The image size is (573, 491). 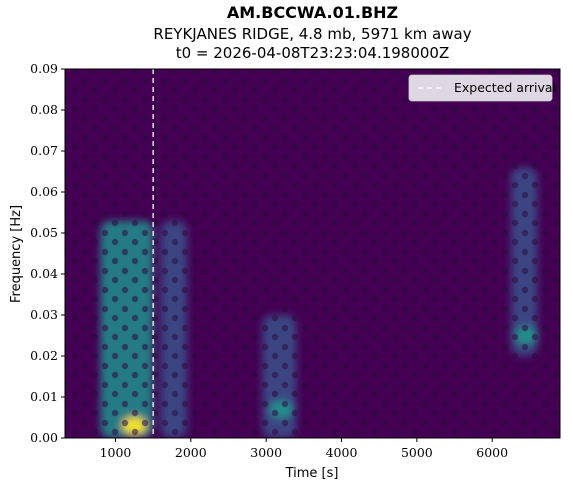 What do you see at coordinates (44, 314) in the screenshot?
I see `y-tick-label: 0.03` at bounding box center [44, 314].